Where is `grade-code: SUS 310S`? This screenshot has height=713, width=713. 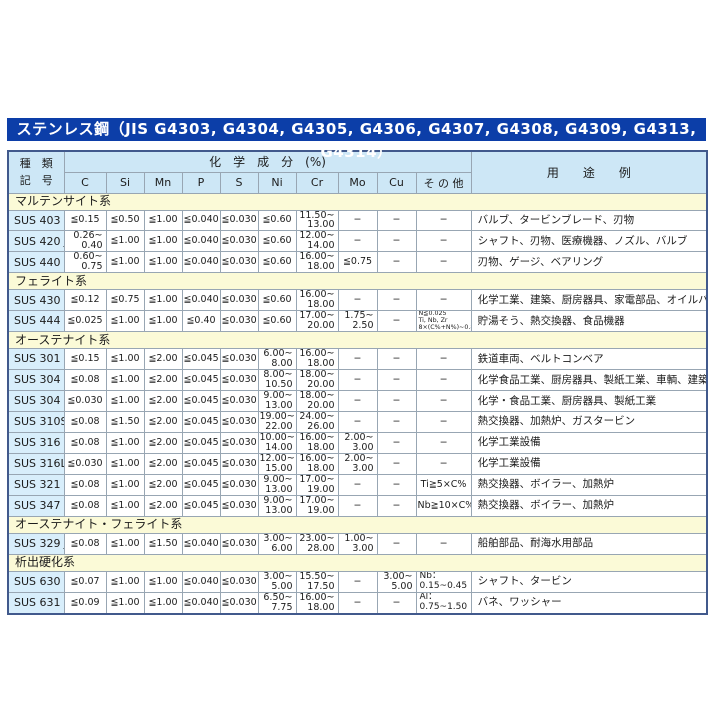 grade-code: SUS 310S is located at coordinates (36, 422).